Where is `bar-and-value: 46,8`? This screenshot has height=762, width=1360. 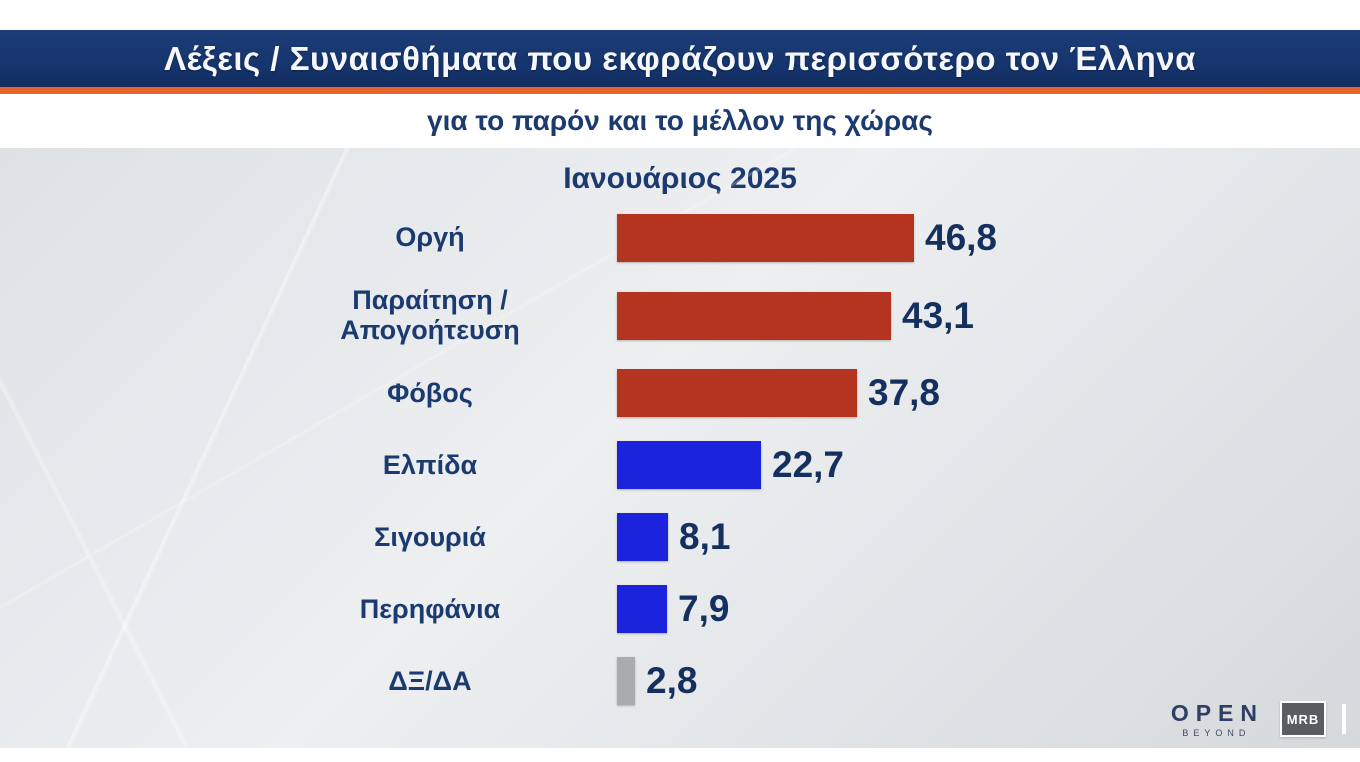
bar-and-value: 46,8 is located at coordinates (807, 238).